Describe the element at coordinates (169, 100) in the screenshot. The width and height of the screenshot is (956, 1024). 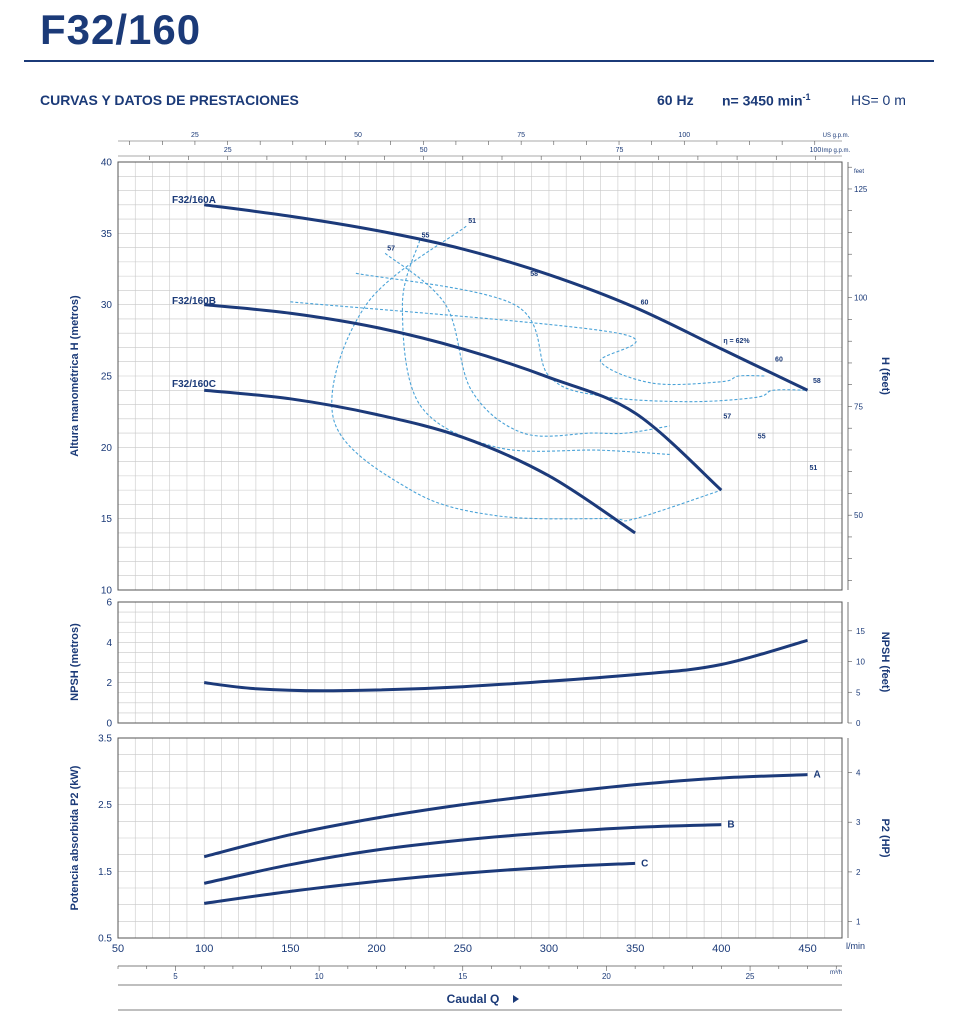
I see `section-title: CURVAS Y DATOS DE PRESTACIONES` at that location.